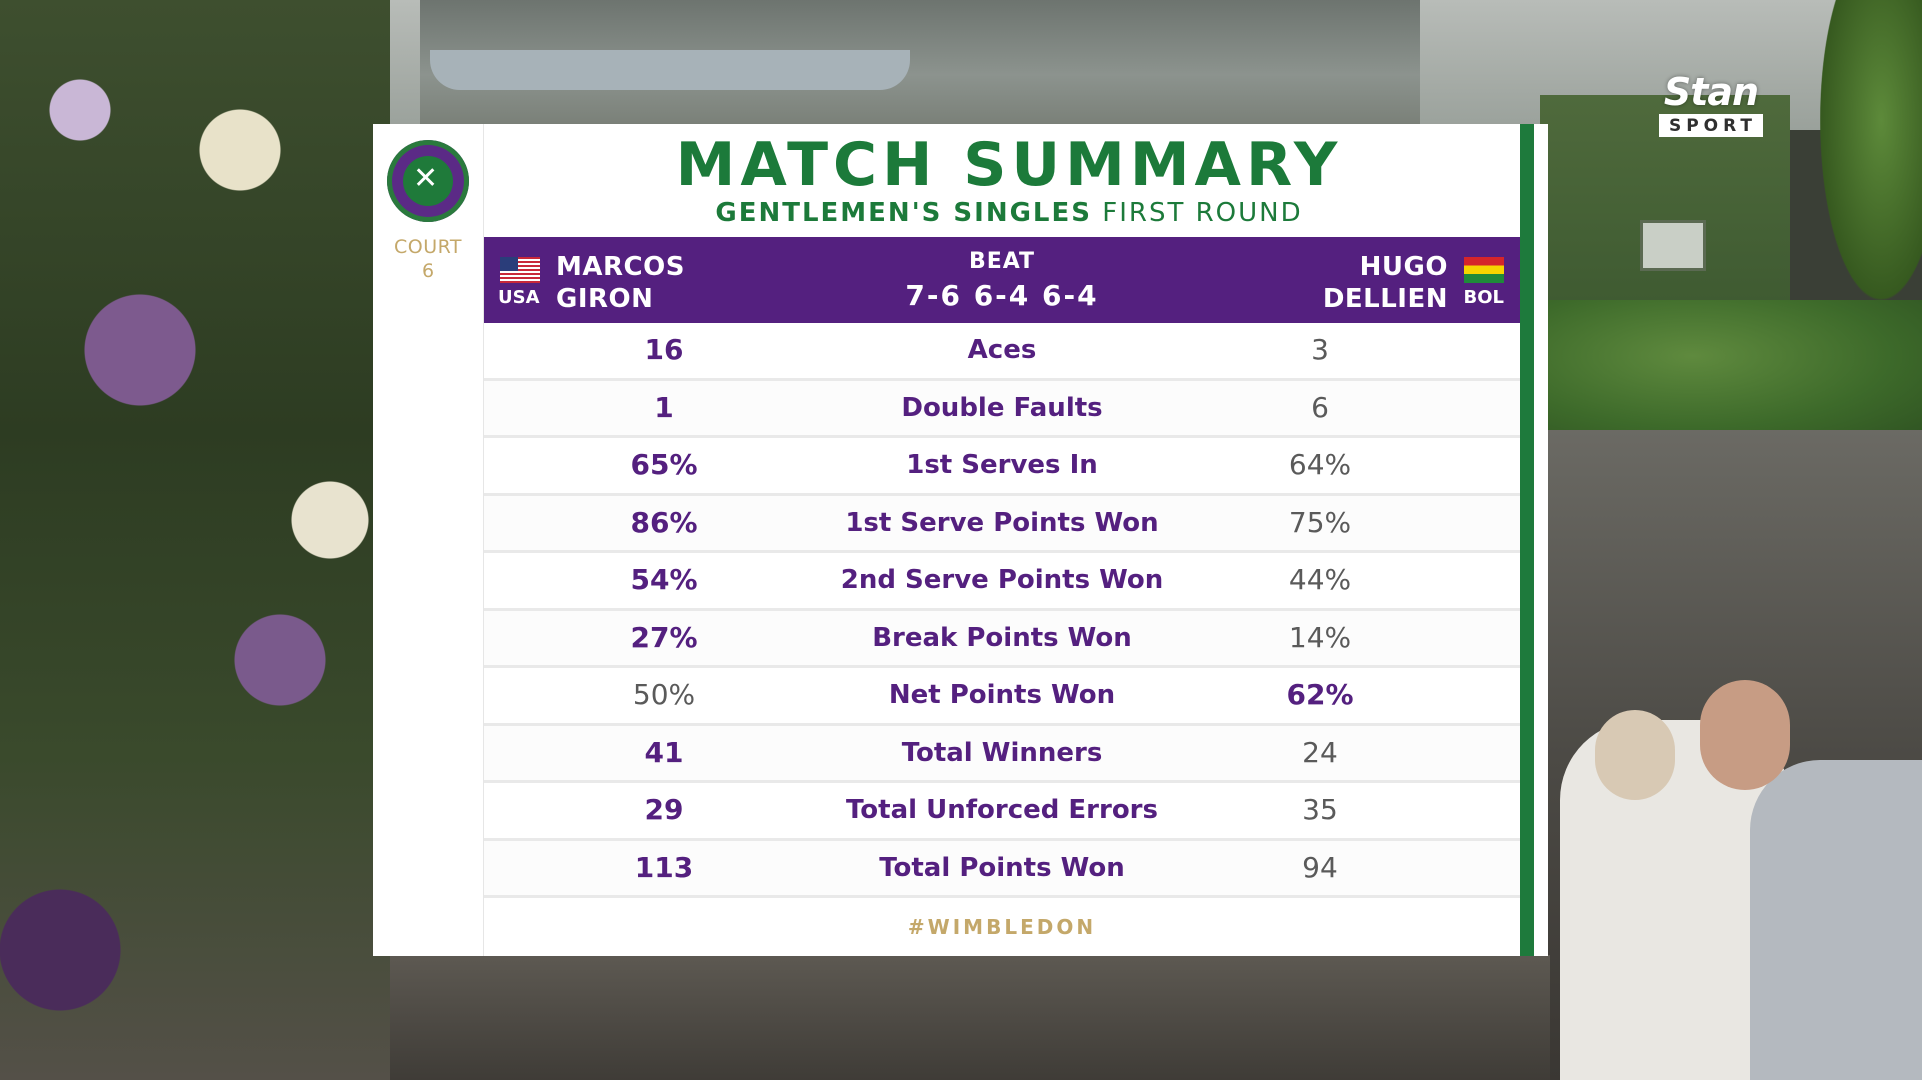  What do you see at coordinates (903, 213) in the screenshot?
I see `event-name: GENTLEMEN'S SINGLES` at bounding box center [903, 213].